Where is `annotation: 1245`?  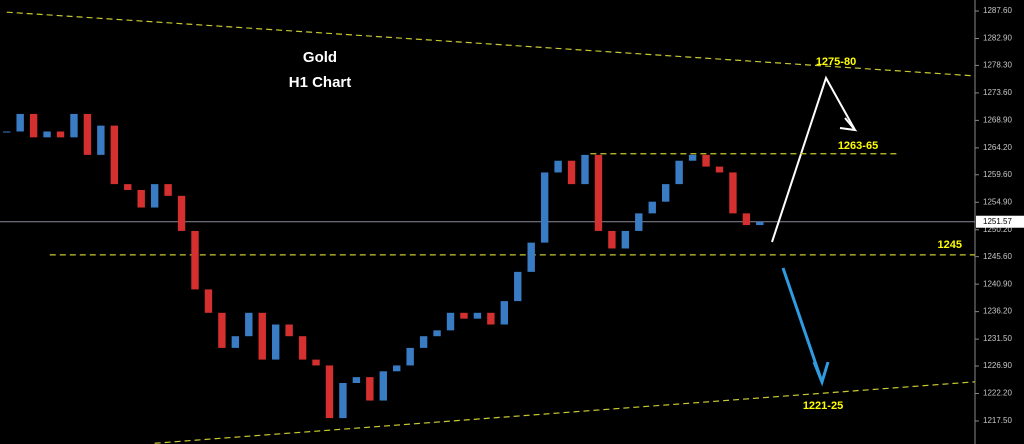
annotation: 1245 is located at coordinates (950, 245).